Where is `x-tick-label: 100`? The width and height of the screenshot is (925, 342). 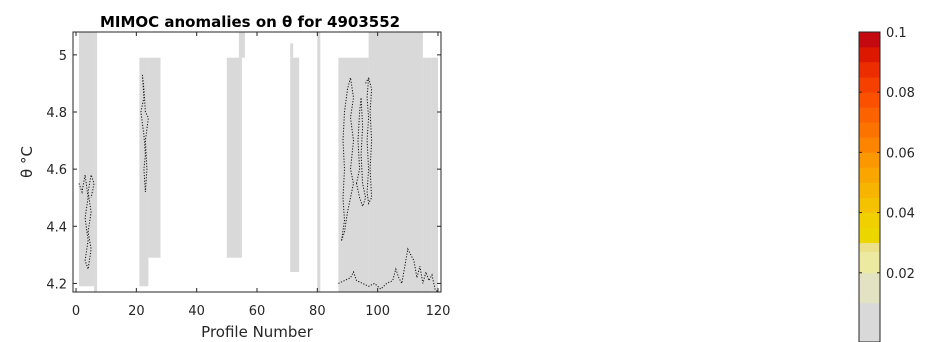
x-tick-label: 100 is located at coordinates (377, 311).